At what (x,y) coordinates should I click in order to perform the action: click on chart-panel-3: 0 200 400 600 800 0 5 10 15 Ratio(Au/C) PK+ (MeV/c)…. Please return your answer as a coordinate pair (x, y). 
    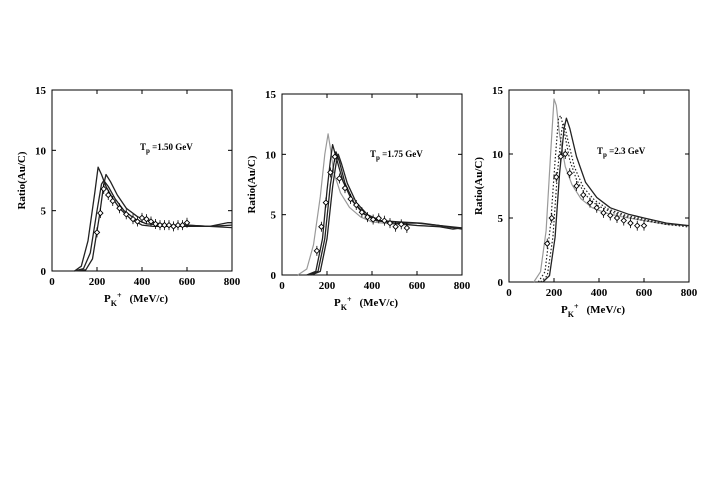
    Looking at the image, I should click on (585, 202).